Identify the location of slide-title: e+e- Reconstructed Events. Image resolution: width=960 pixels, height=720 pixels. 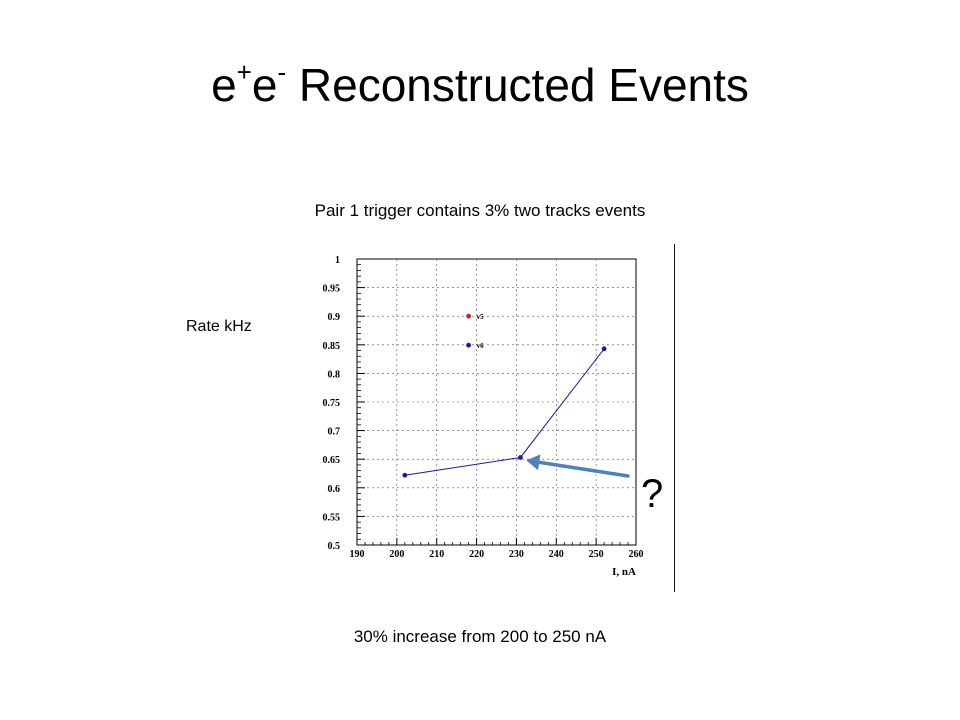
(480, 85).